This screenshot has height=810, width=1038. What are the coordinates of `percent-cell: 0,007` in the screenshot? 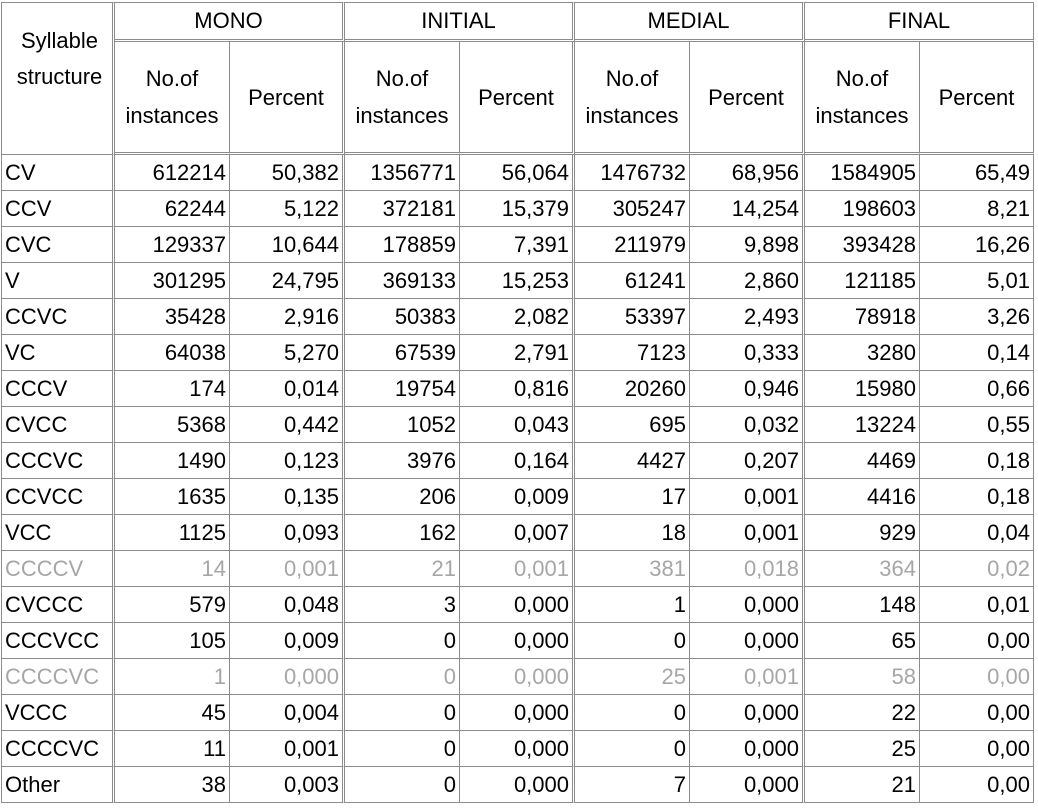 It's located at (517, 533).